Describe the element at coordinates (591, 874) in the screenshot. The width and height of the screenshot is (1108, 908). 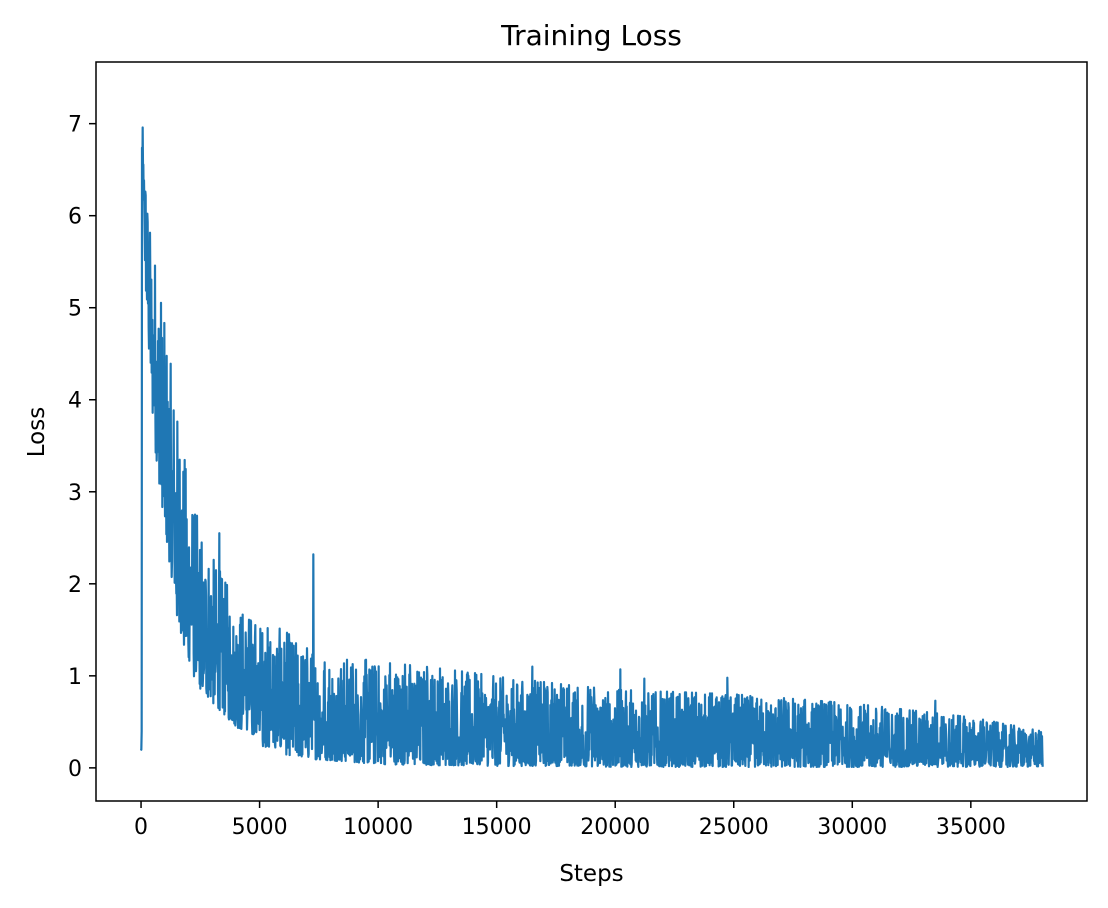
I see `x-axis-label: Steps` at that location.